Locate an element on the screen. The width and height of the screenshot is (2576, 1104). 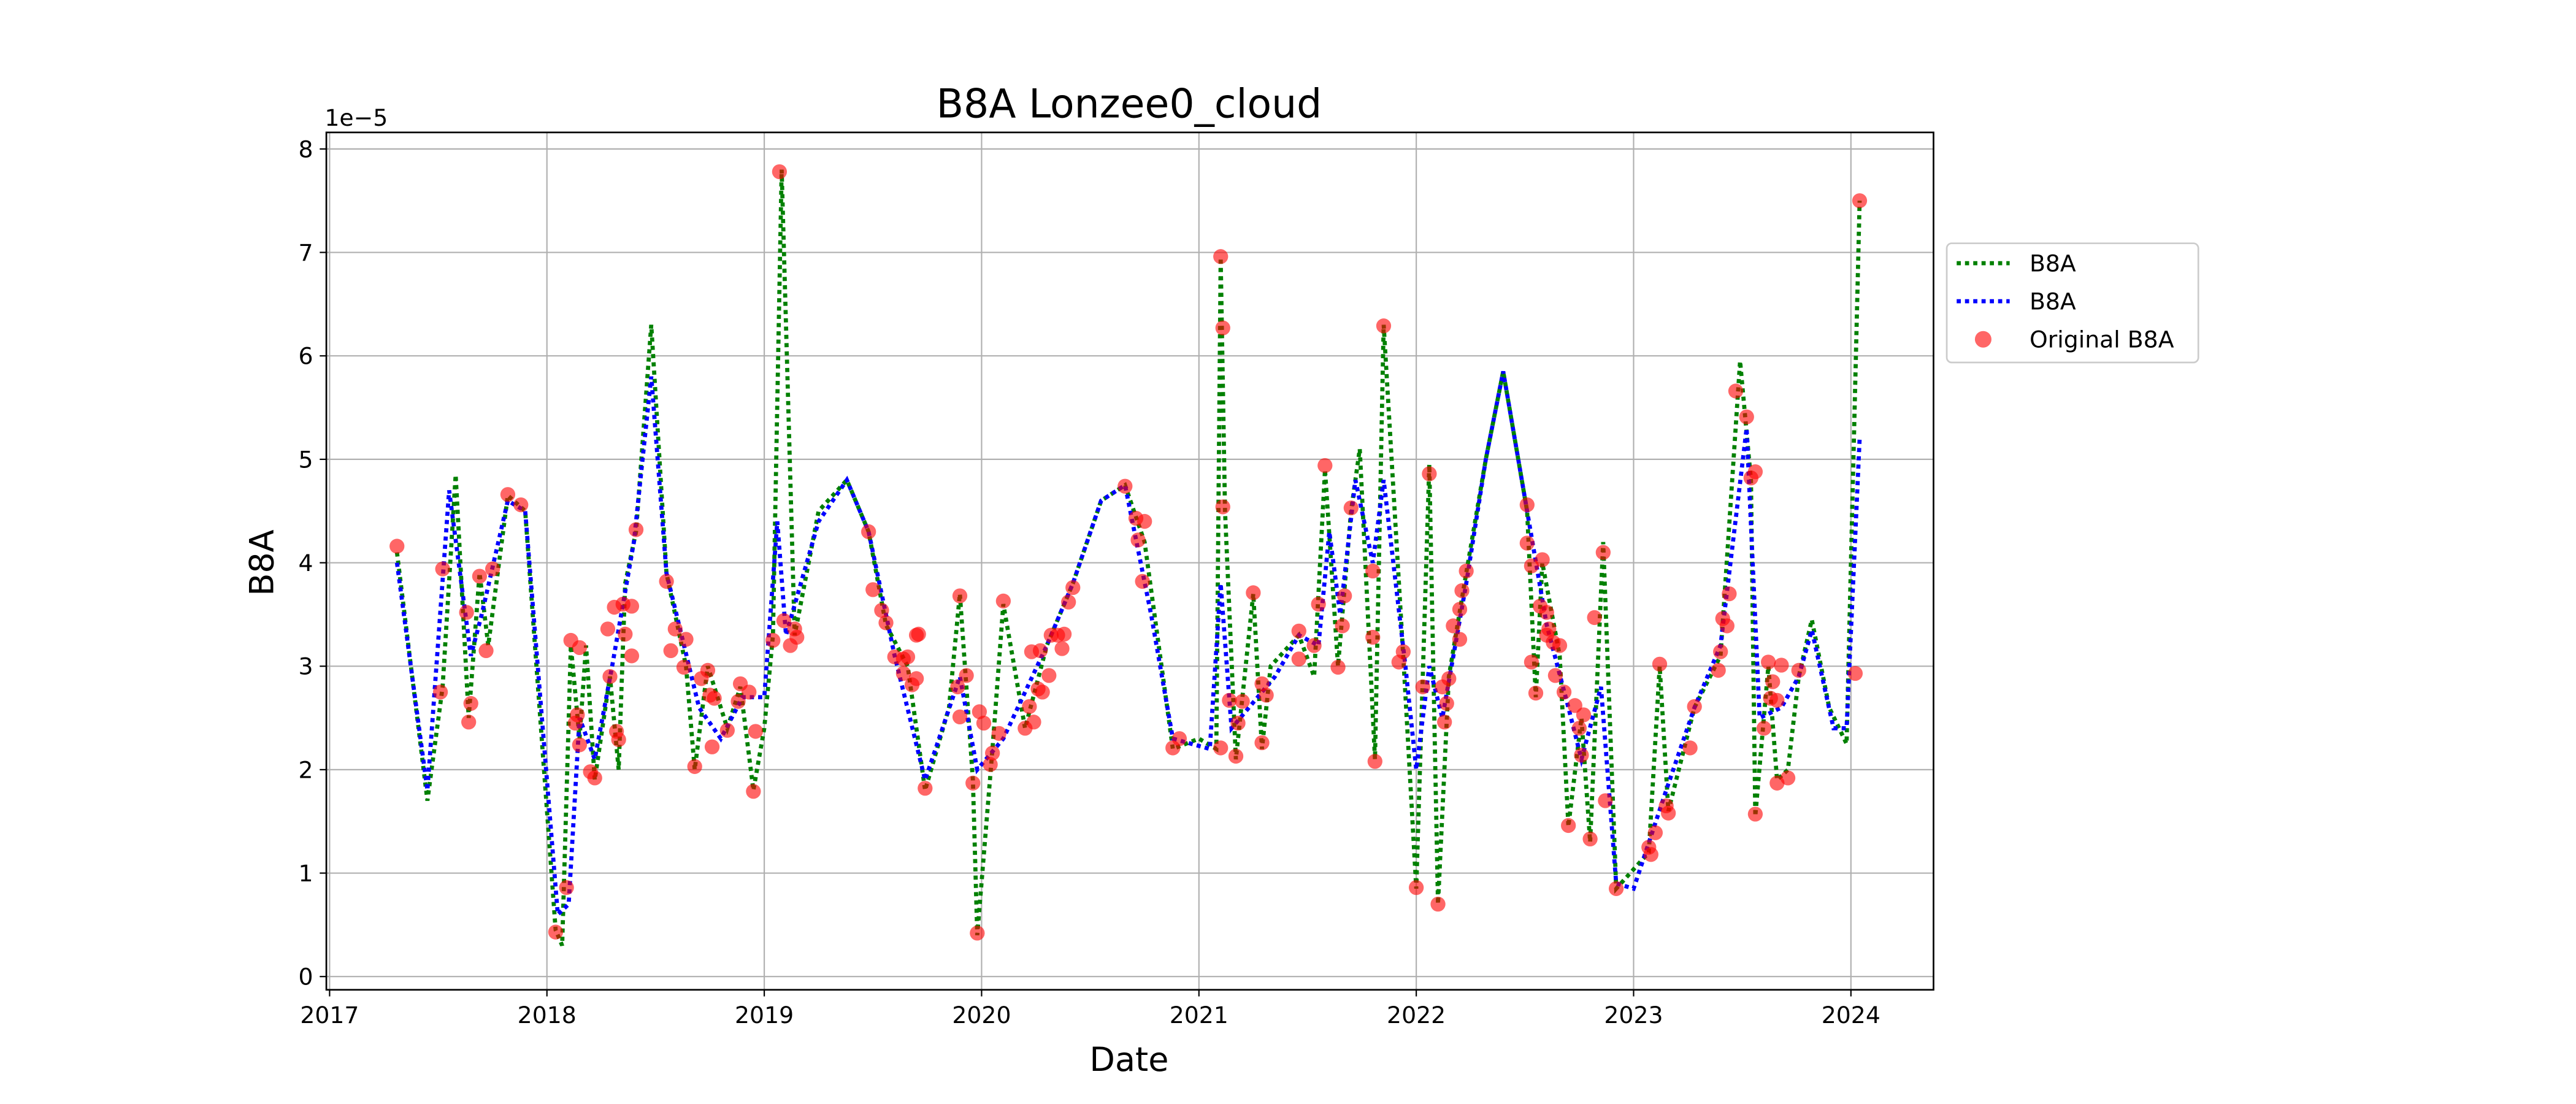
x-axis-label: Date is located at coordinates (1128, 1059).